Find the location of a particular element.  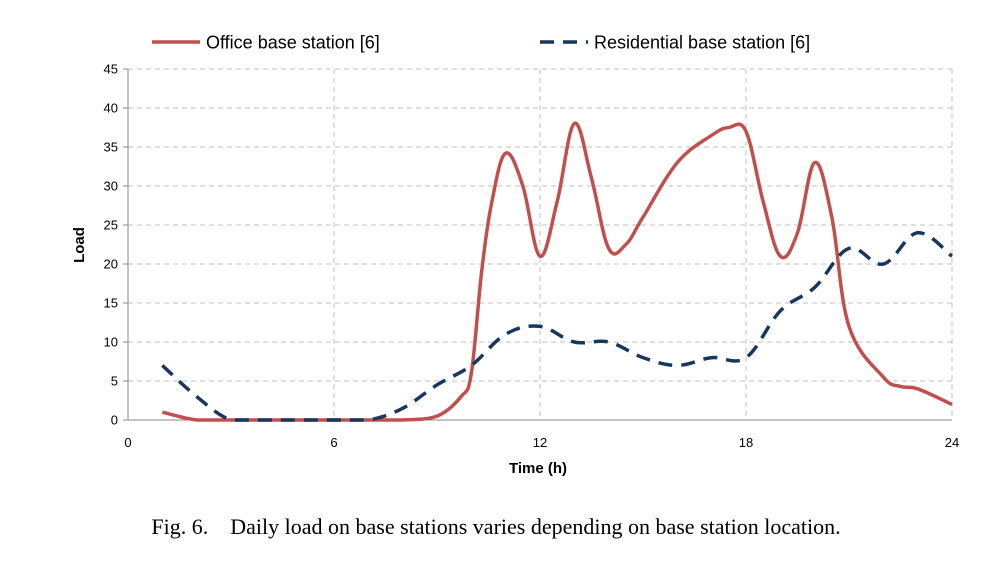

x-tick-label: 12 is located at coordinates (540, 442).